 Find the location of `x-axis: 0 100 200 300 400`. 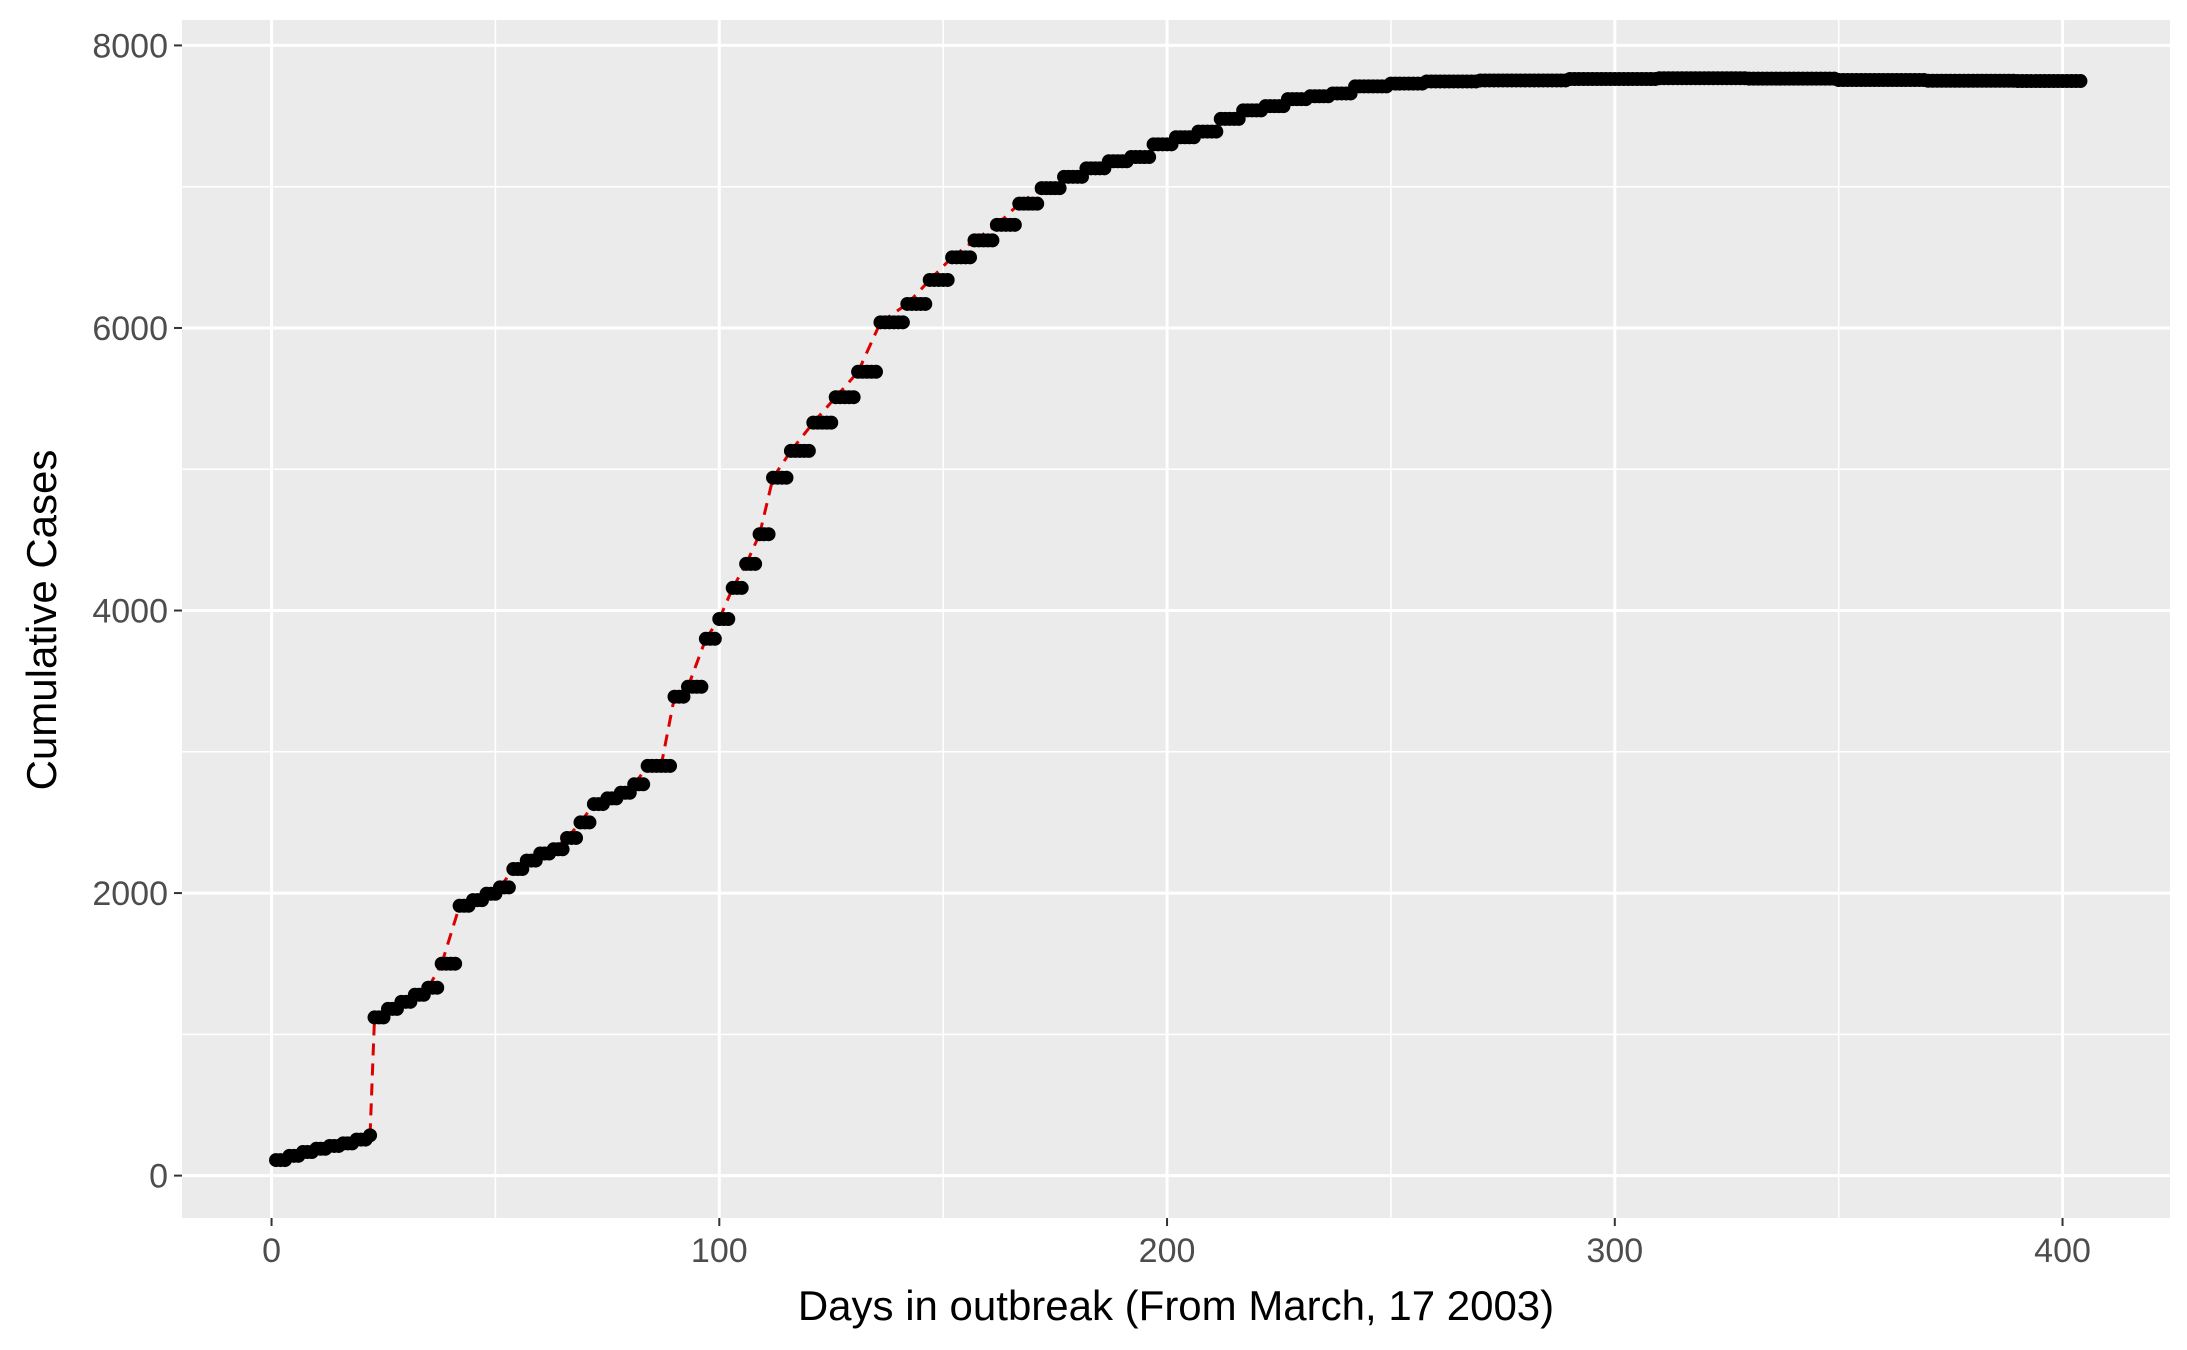

x-axis: 0 100 200 300 400 is located at coordinates (1176, 1244).